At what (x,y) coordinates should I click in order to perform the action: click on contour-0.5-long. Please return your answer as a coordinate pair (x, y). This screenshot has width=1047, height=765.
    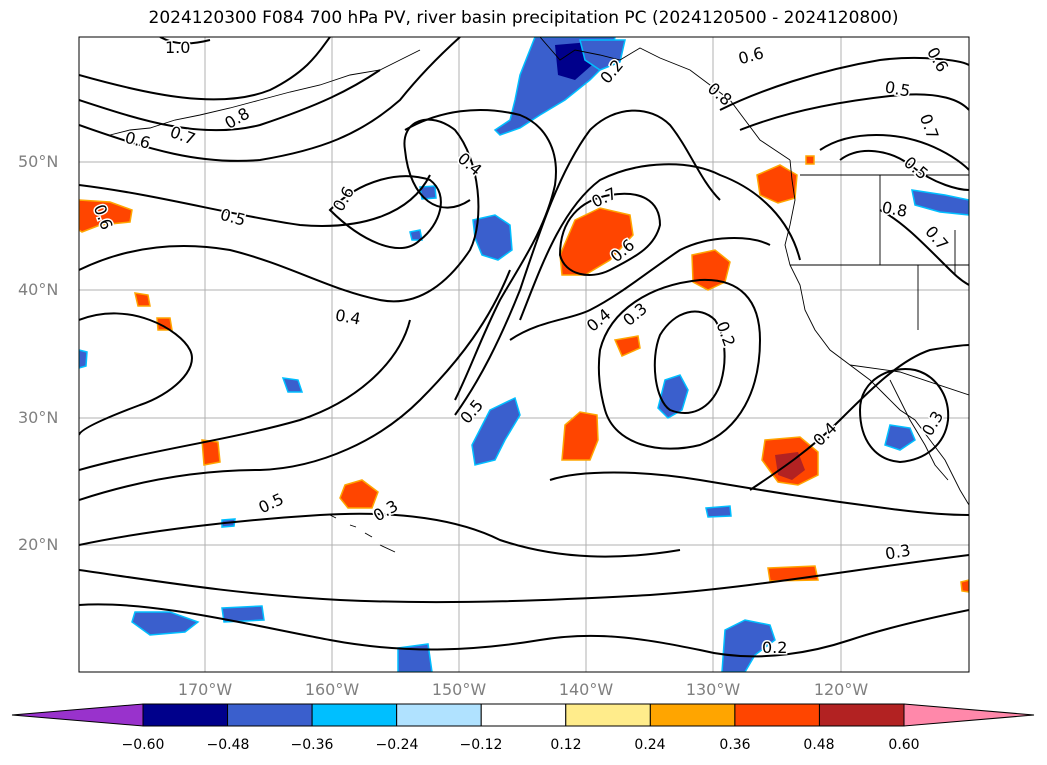
    Looking at the image, I should click on (587, 262).